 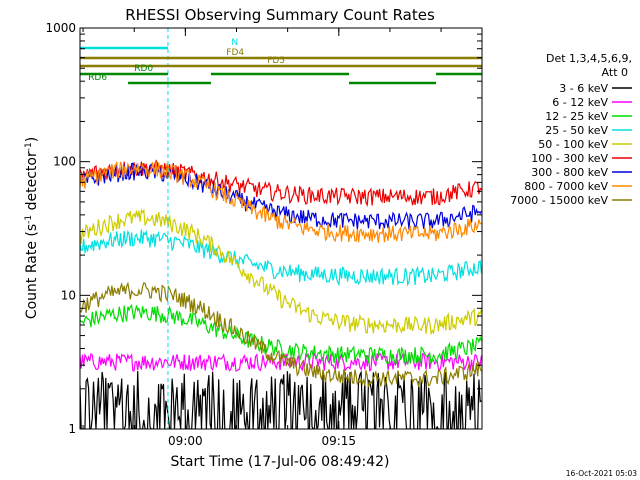 What do you see at coordinates (569, 172) in the screenshot?
I see `legend-entry-label-6: 300 - 800 keV` at bounding box center [569, 172].